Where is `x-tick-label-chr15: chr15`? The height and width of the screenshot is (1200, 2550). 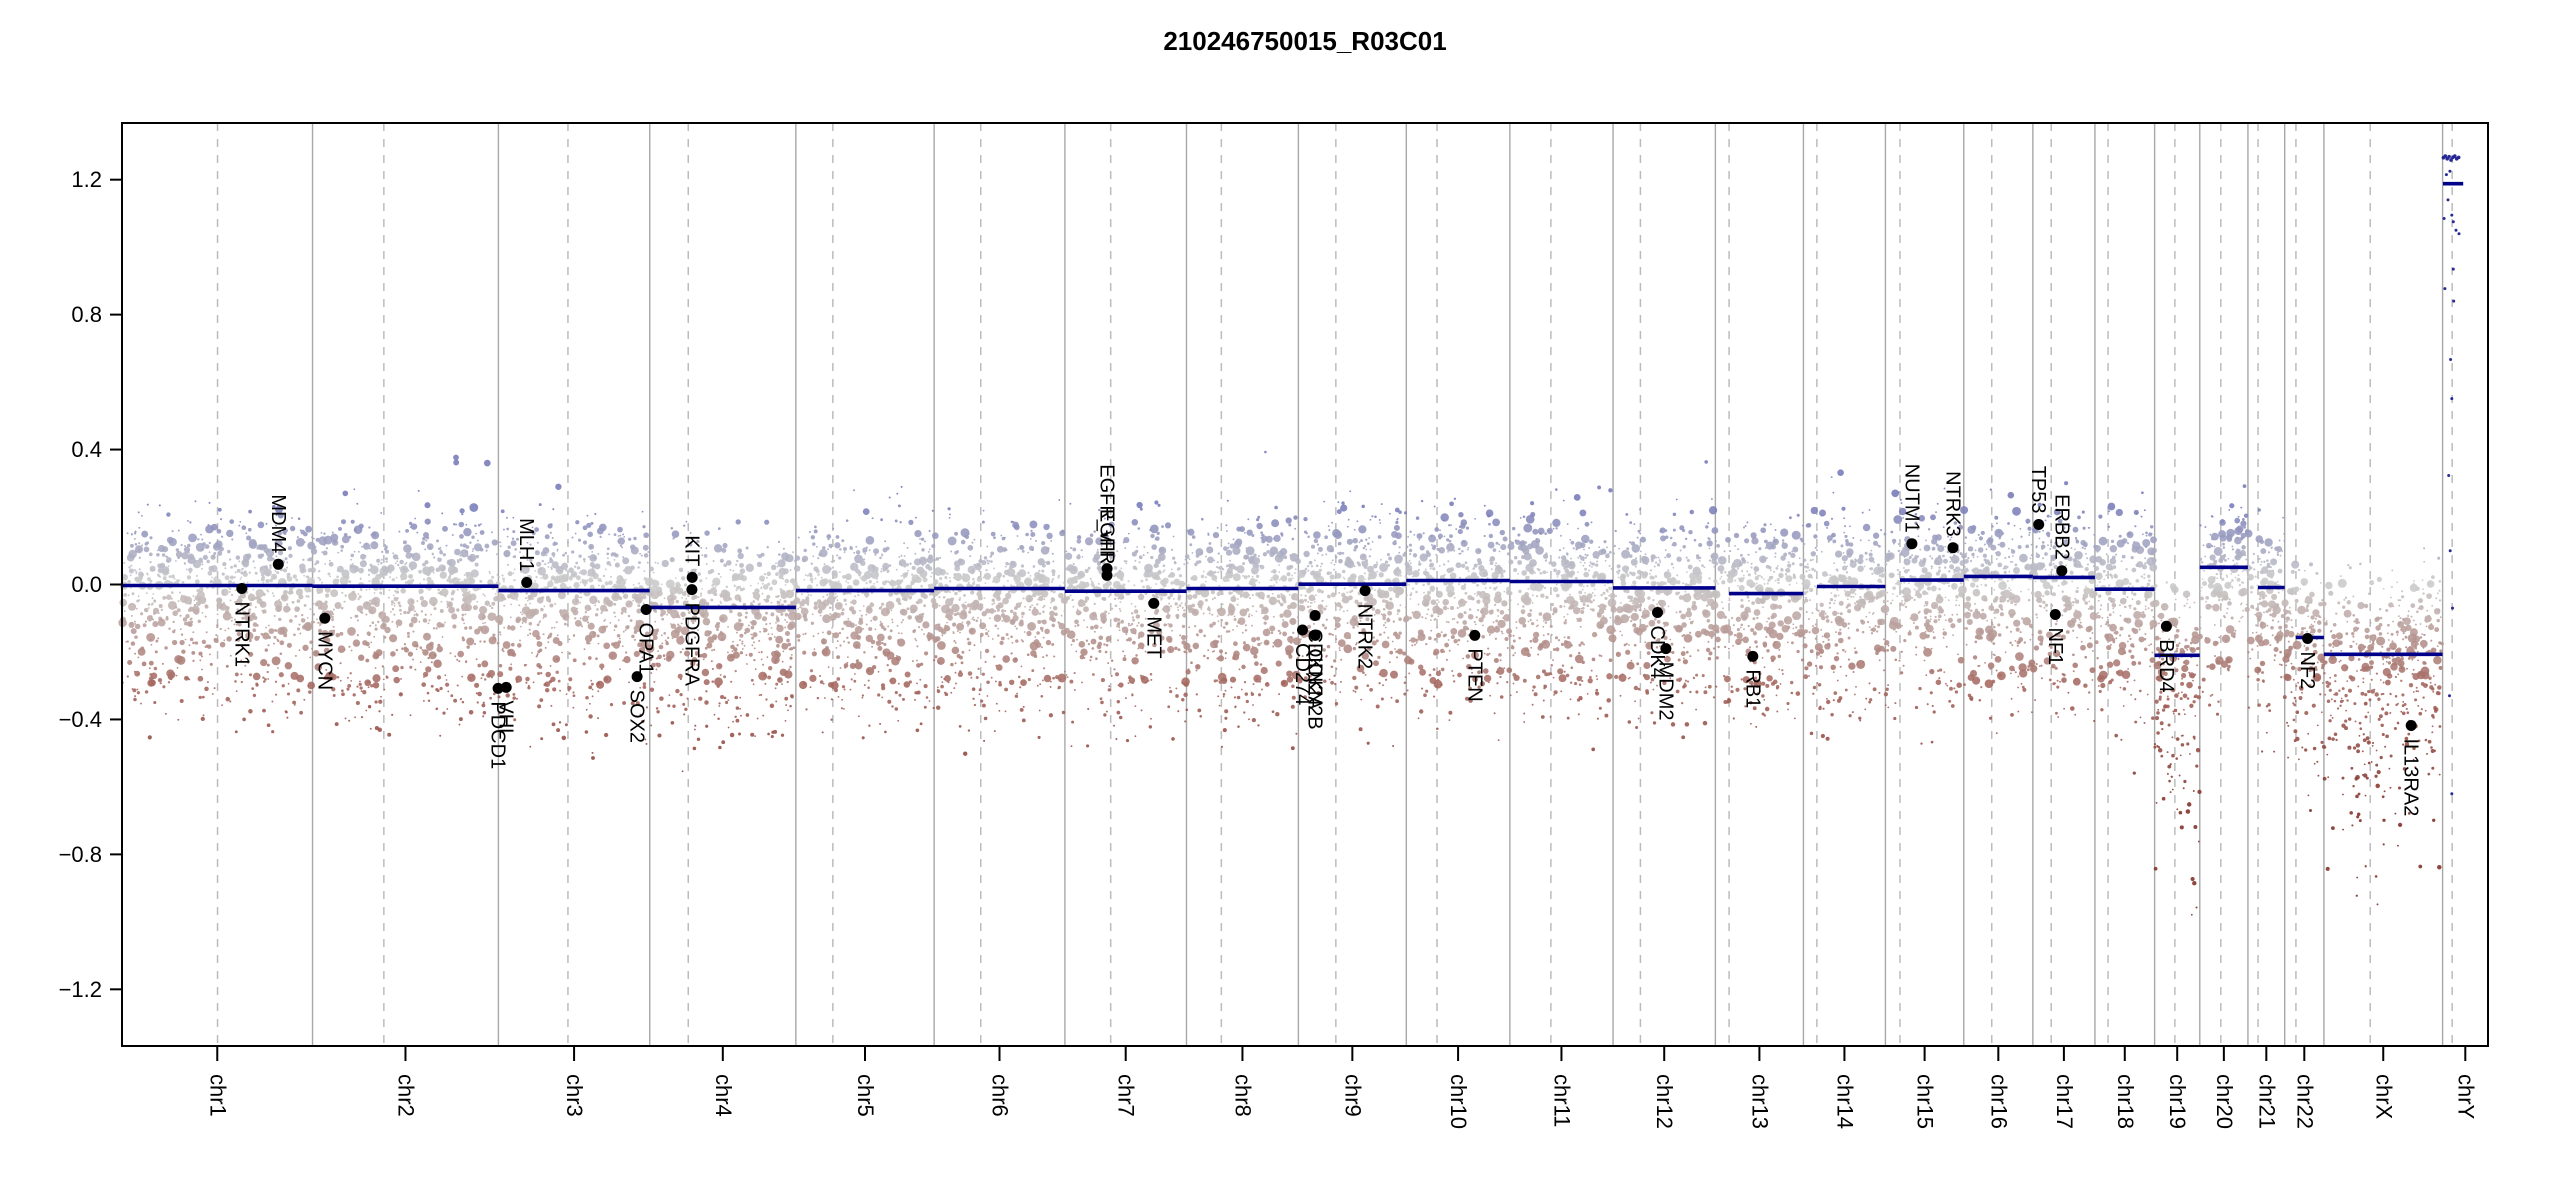
x-tick-label-chr15: chr15 is located at coordinates (1925, 1101).